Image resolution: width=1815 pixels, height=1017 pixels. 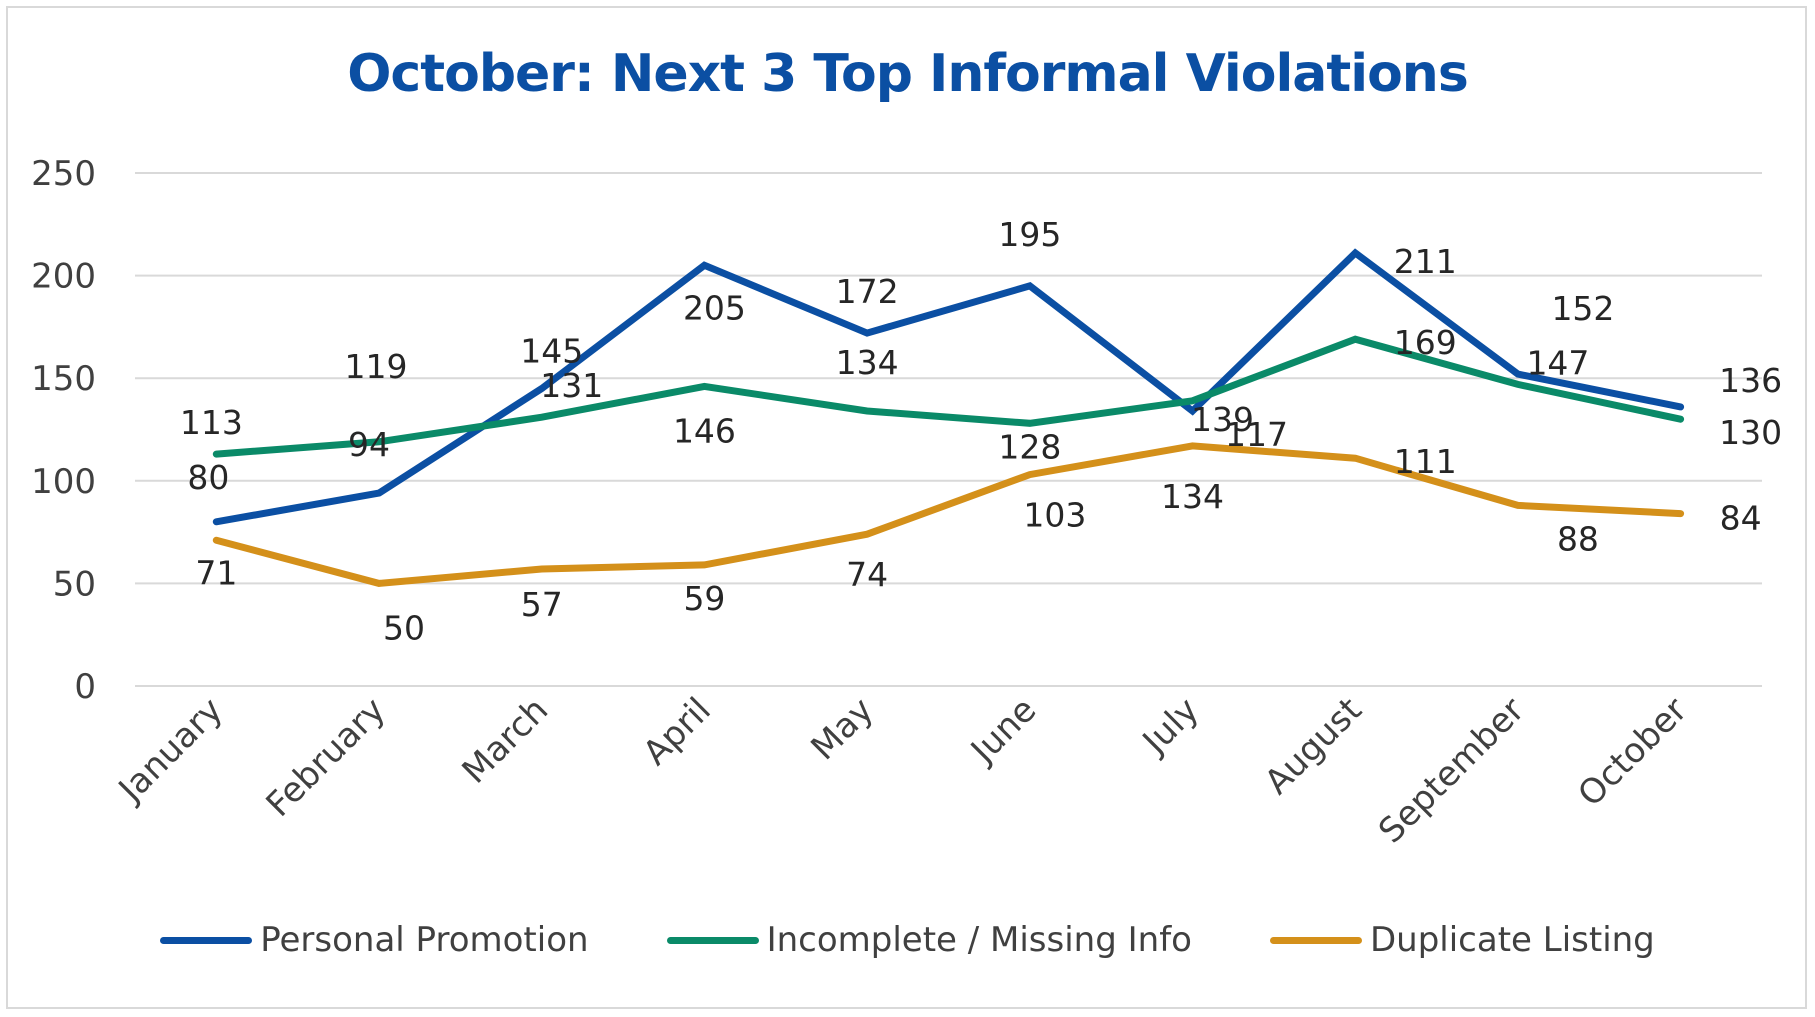 What do you see at coordinates (63, 482) in the screenshot?
I see `y-tick-label: 100` at bounding box center [63, 482].